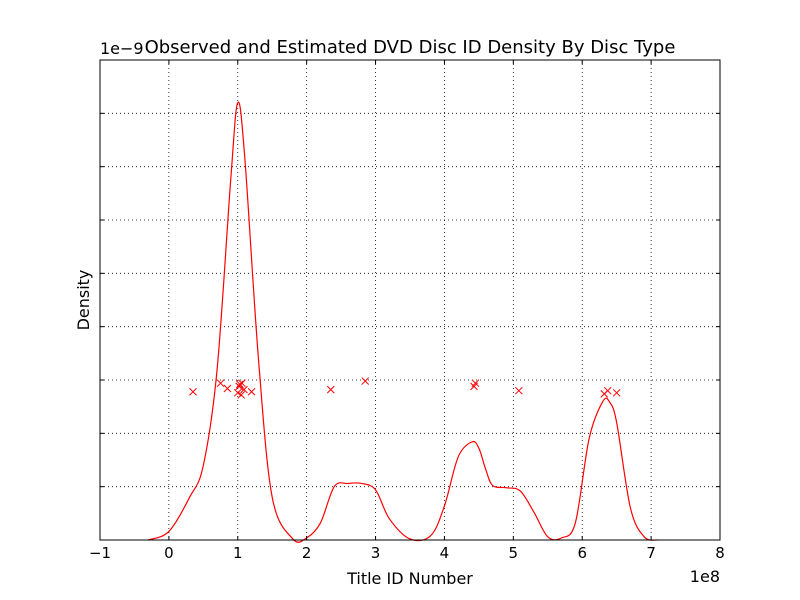  I want to click on y-axis-label: Density, so click(83, 300).